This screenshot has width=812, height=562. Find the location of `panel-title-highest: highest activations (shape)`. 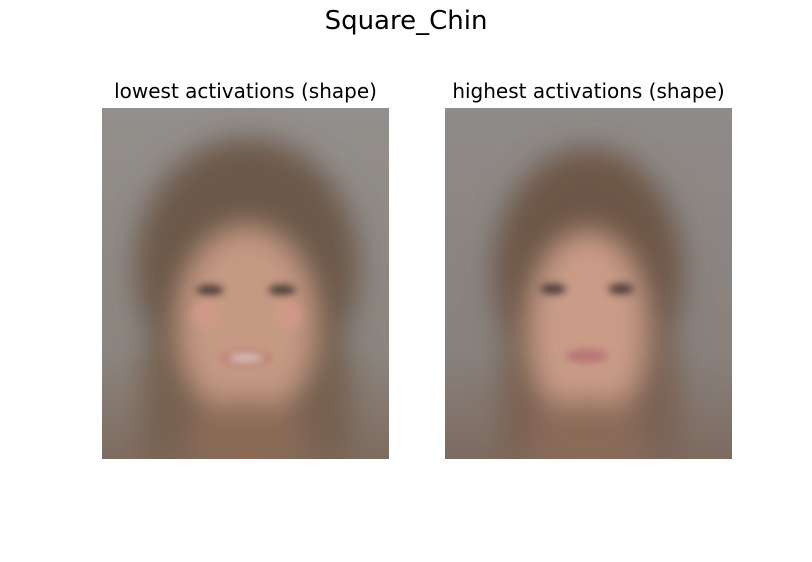

panel-title-highest: highest activations (shape) is located at coordinates (588, 91).